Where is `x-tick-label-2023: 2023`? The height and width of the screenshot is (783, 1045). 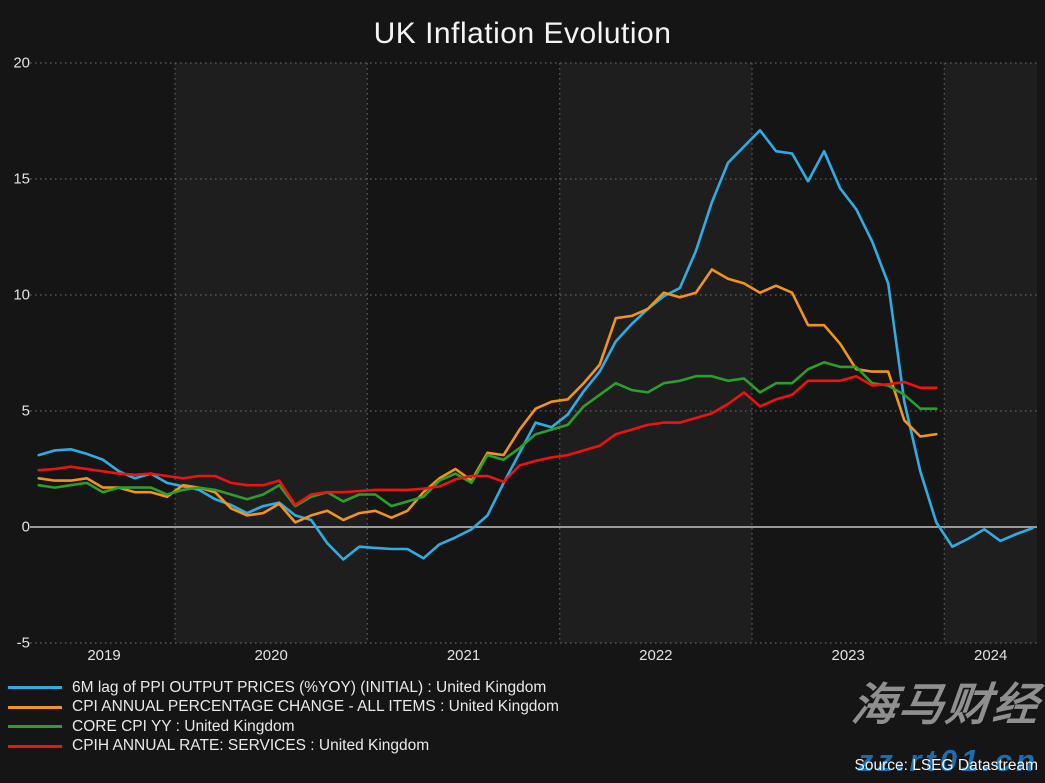 x-tick-label-2023: 2023 is located at coordinates (848, 655).